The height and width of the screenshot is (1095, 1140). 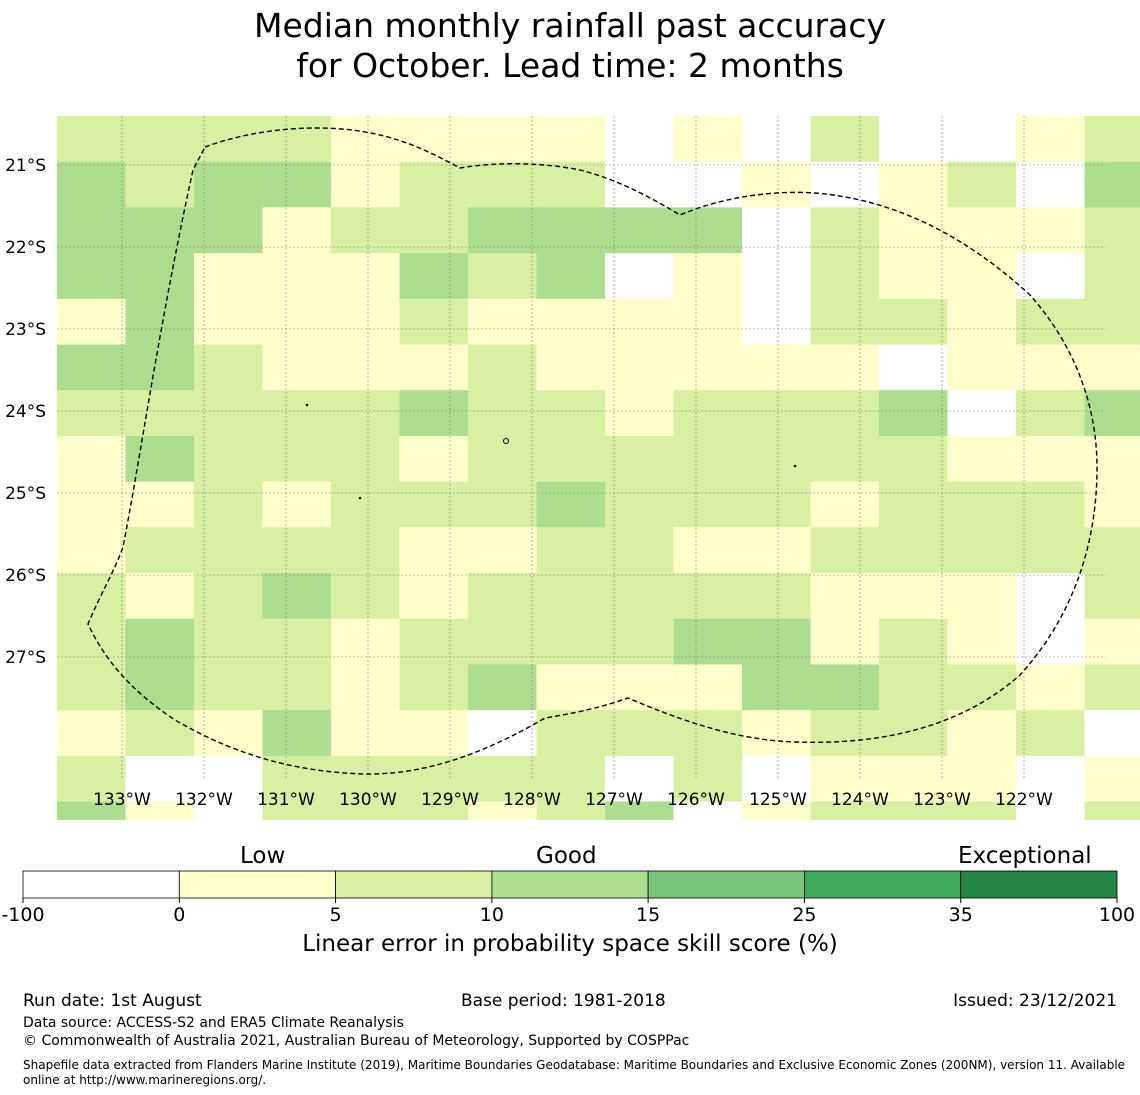 What do you see at coordinates (25, 412) in the screenshot?
I see `latitude-label: 24°S` at bounding box center [25, 412].